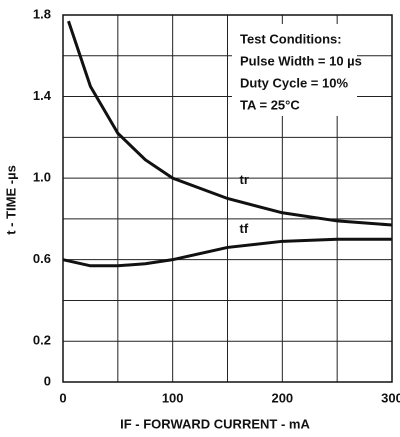 Image resolution: width=400 pixels, height=437 pixels. I want to click on y-tick-label: 1.8, so click(42, 13).